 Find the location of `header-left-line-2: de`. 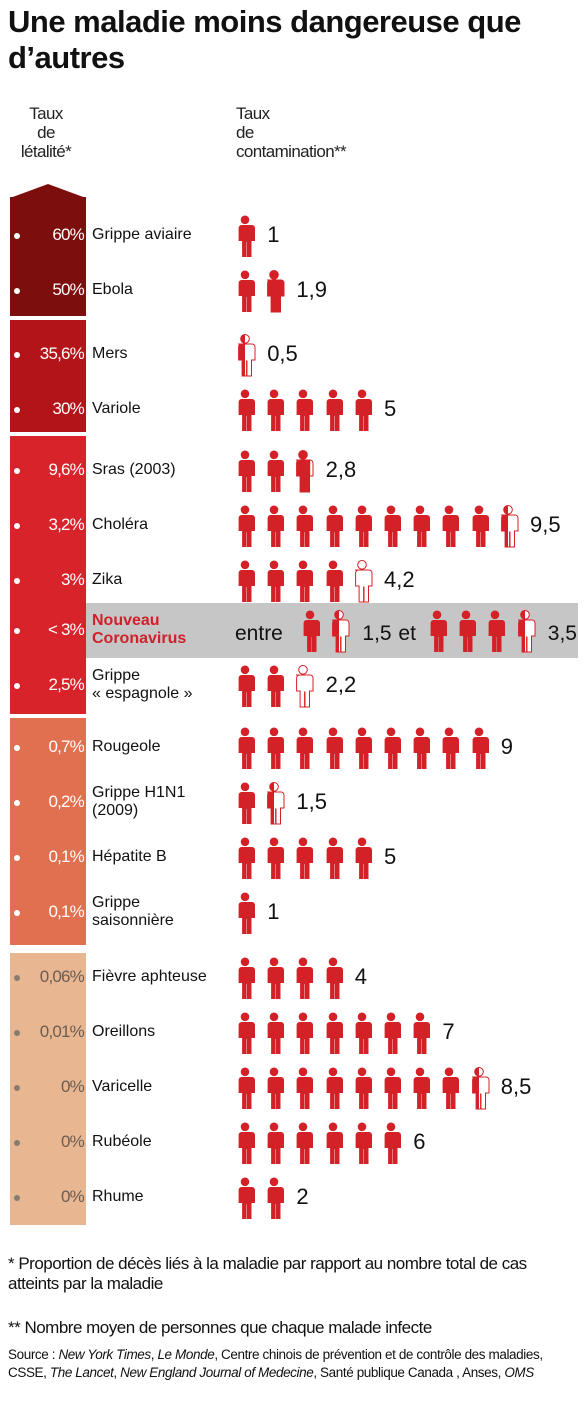

header-left-line-2: de is located at coordinates (46, 132).